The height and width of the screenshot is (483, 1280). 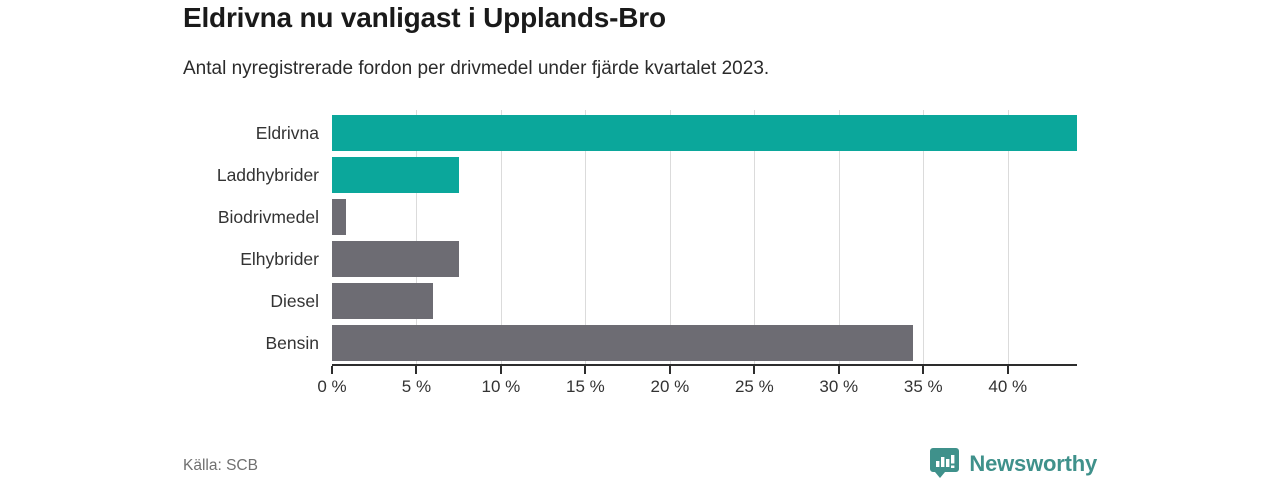 I want to click on category-label: Laddhybrider, so click(x=267, y=175).